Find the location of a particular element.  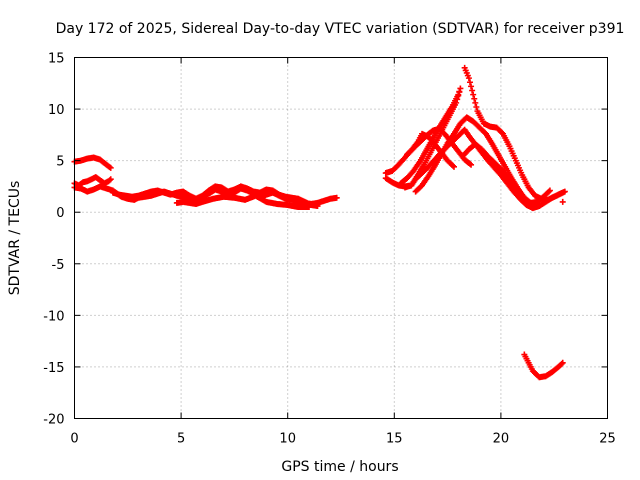

x-tick-label: 25 is located at coordinates (607, 439).